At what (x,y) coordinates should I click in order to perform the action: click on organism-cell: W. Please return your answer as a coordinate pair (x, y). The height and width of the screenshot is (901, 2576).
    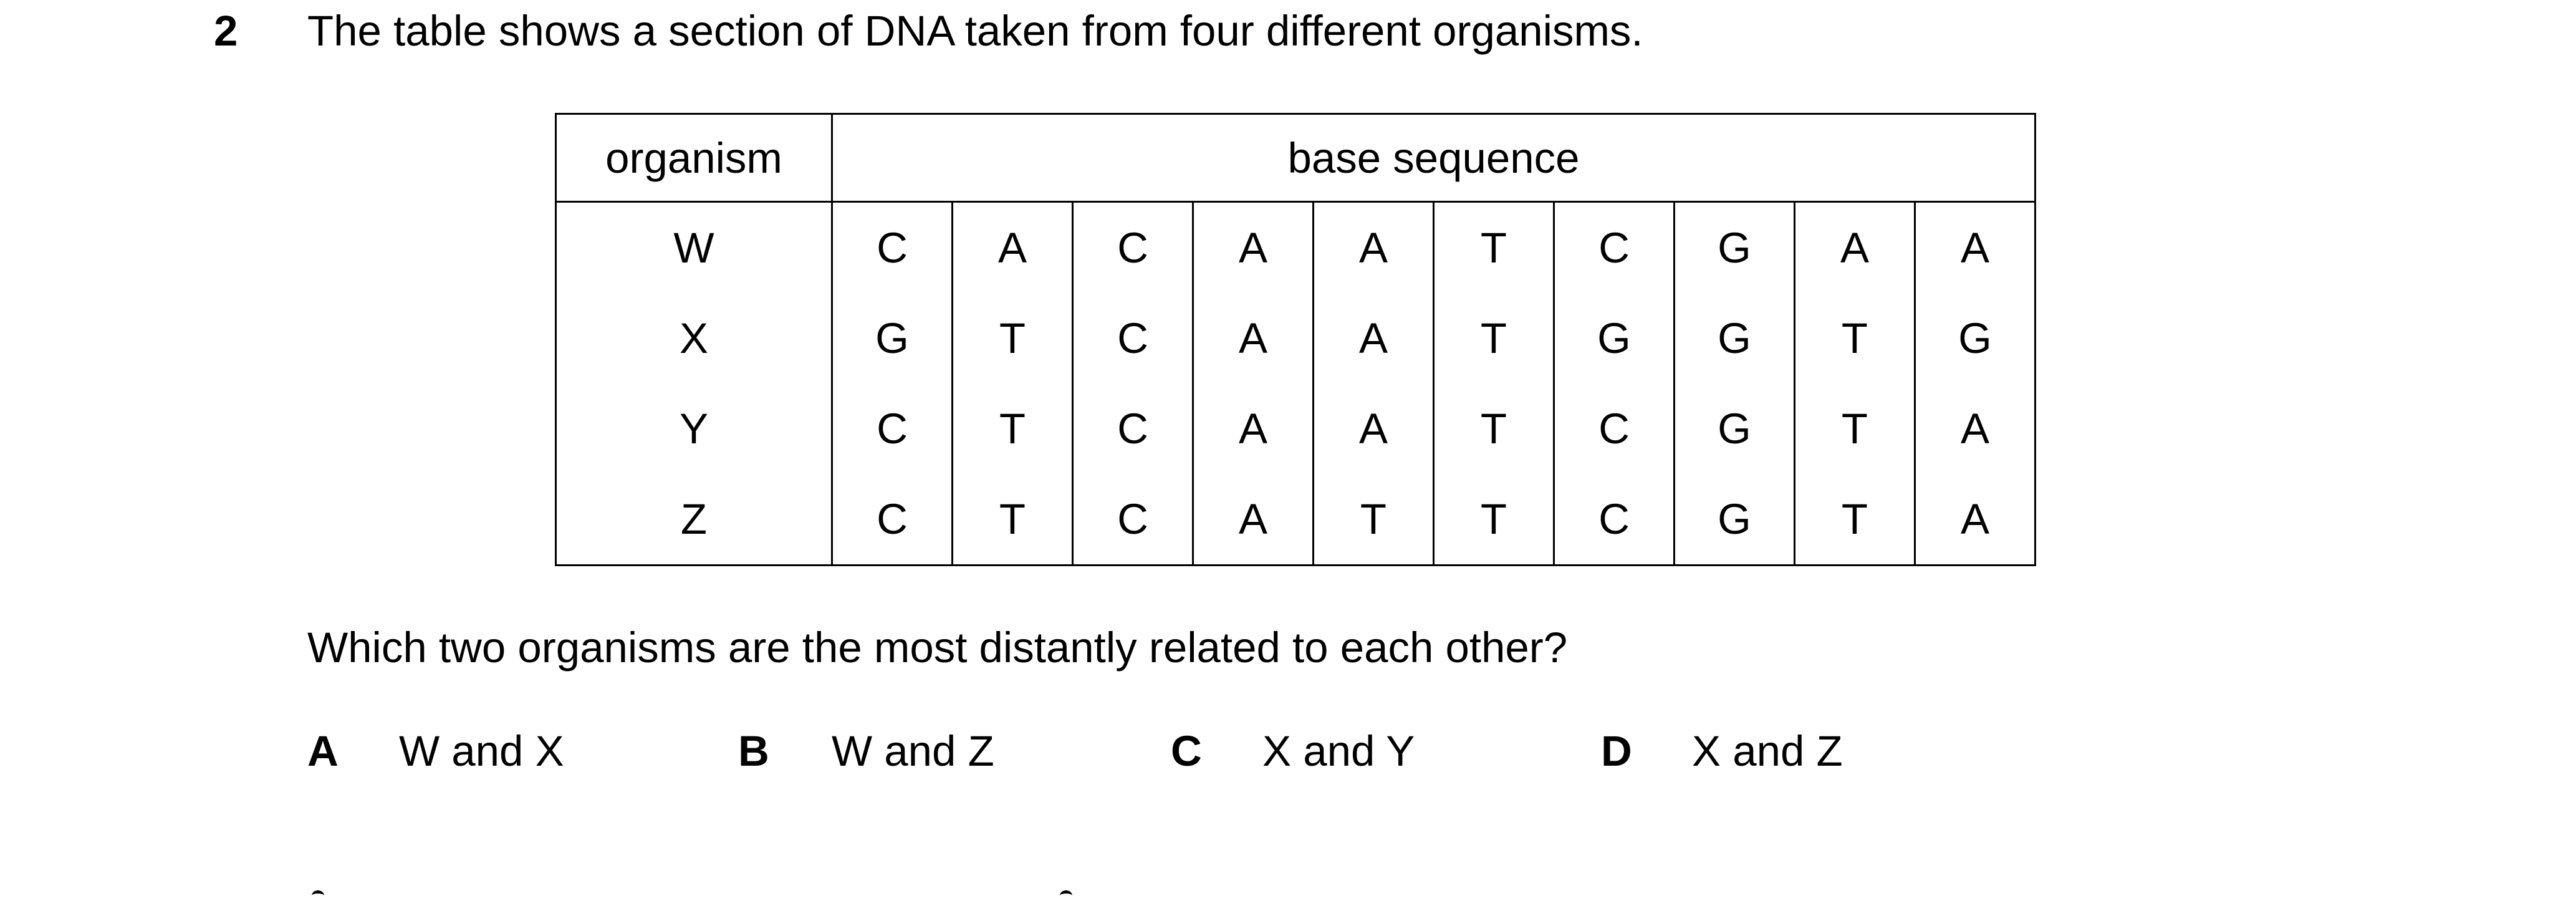
    Looking at the image, I should click on (694, 247).